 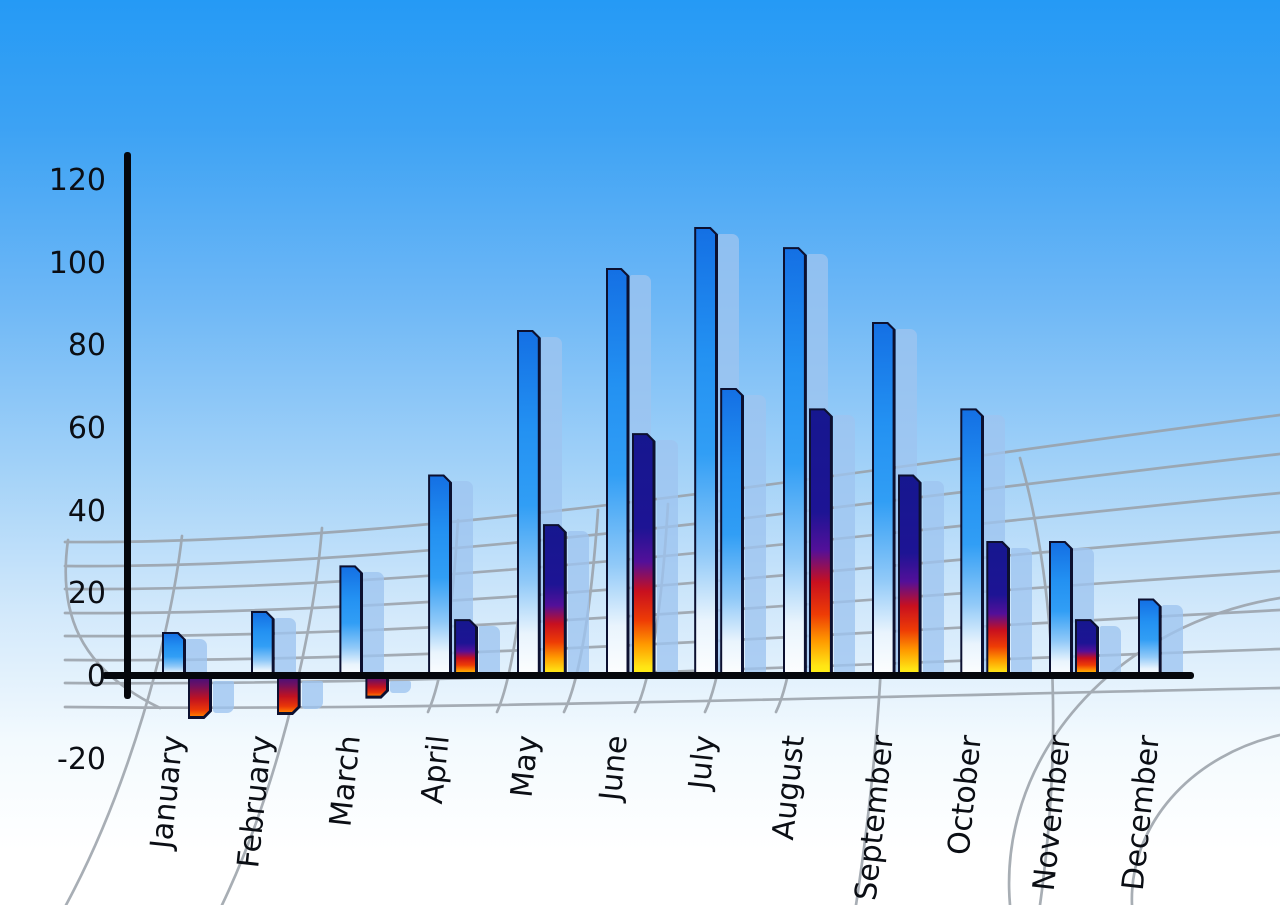 I want to click on bar-primary-august, so click(x=795, y=463).